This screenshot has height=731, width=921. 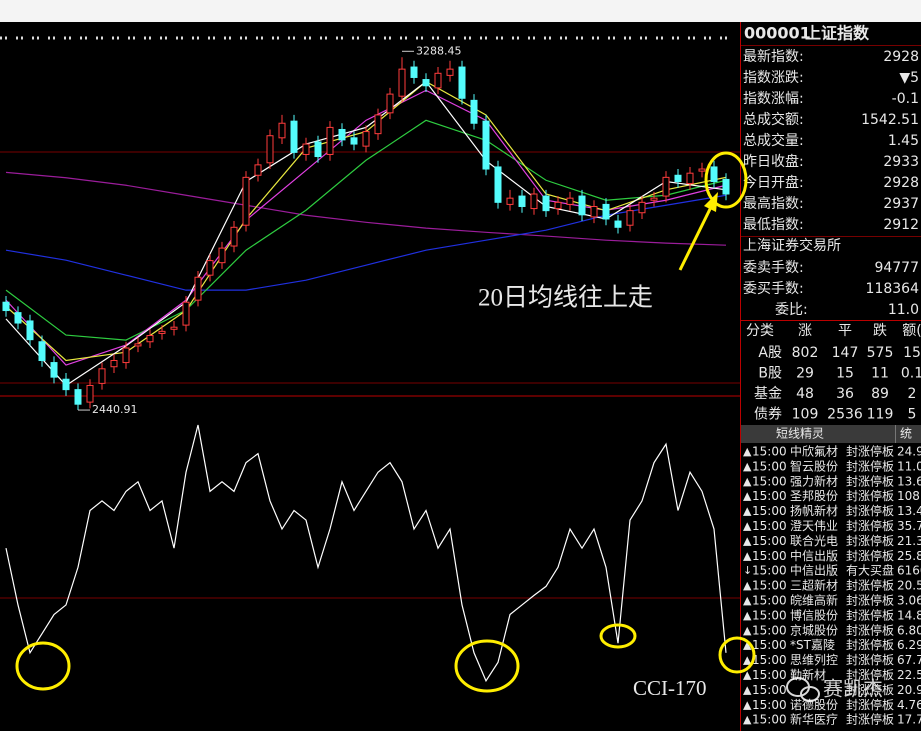 What do you see at coordinates (909, 720) in the screenshot?
I see `feed-value: 17.7` at bounding box center [909, 720].